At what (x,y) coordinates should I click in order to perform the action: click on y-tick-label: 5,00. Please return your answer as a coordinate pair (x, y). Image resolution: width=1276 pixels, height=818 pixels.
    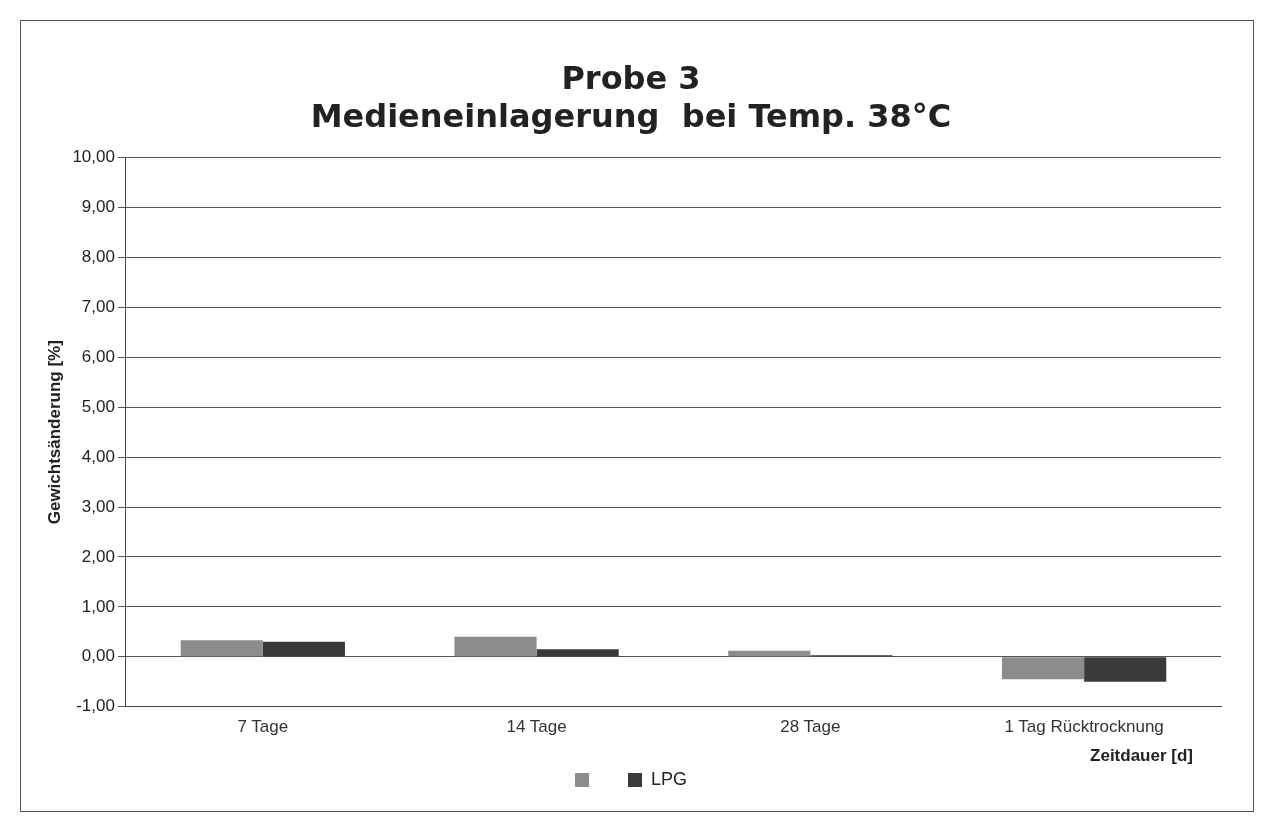
    Looking at the image, I should click on (98, 406).